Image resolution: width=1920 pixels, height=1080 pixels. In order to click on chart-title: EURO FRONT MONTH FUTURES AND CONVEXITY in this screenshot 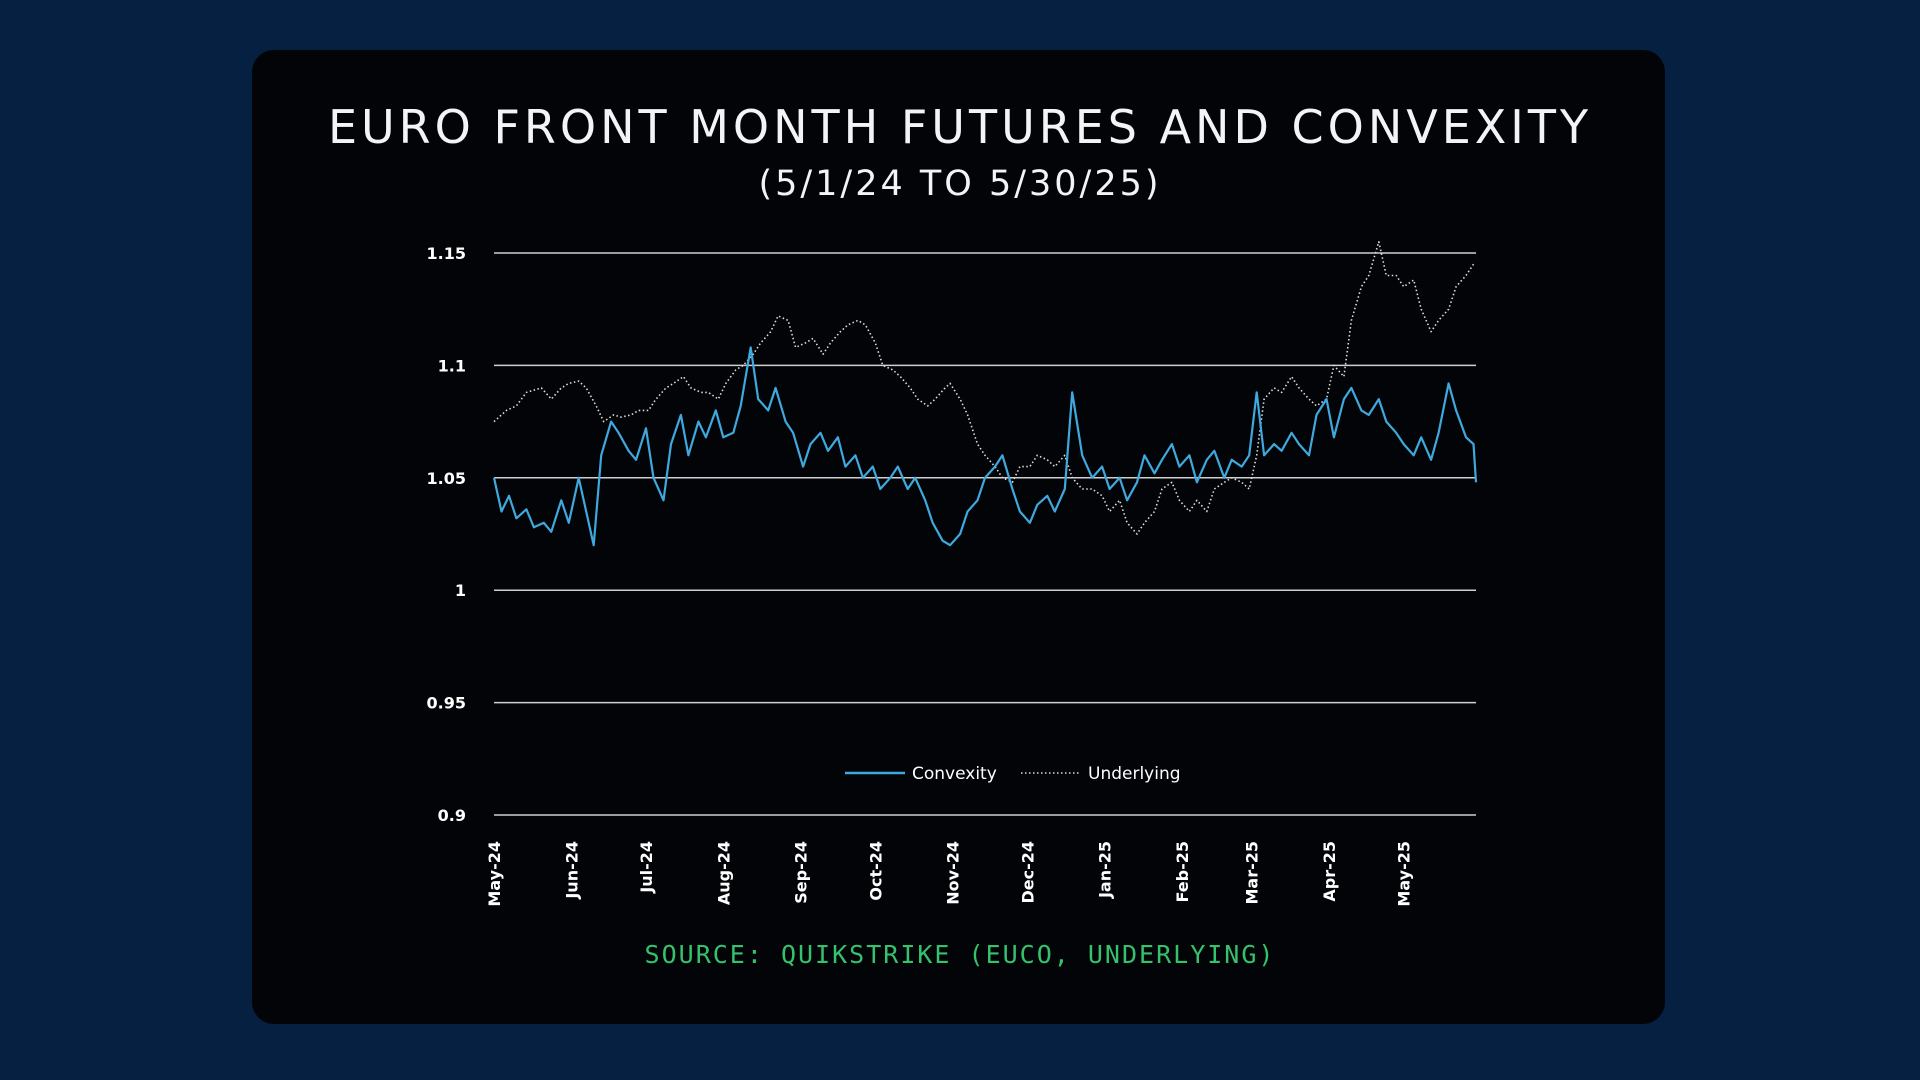, I will do `click(960, 127)`.